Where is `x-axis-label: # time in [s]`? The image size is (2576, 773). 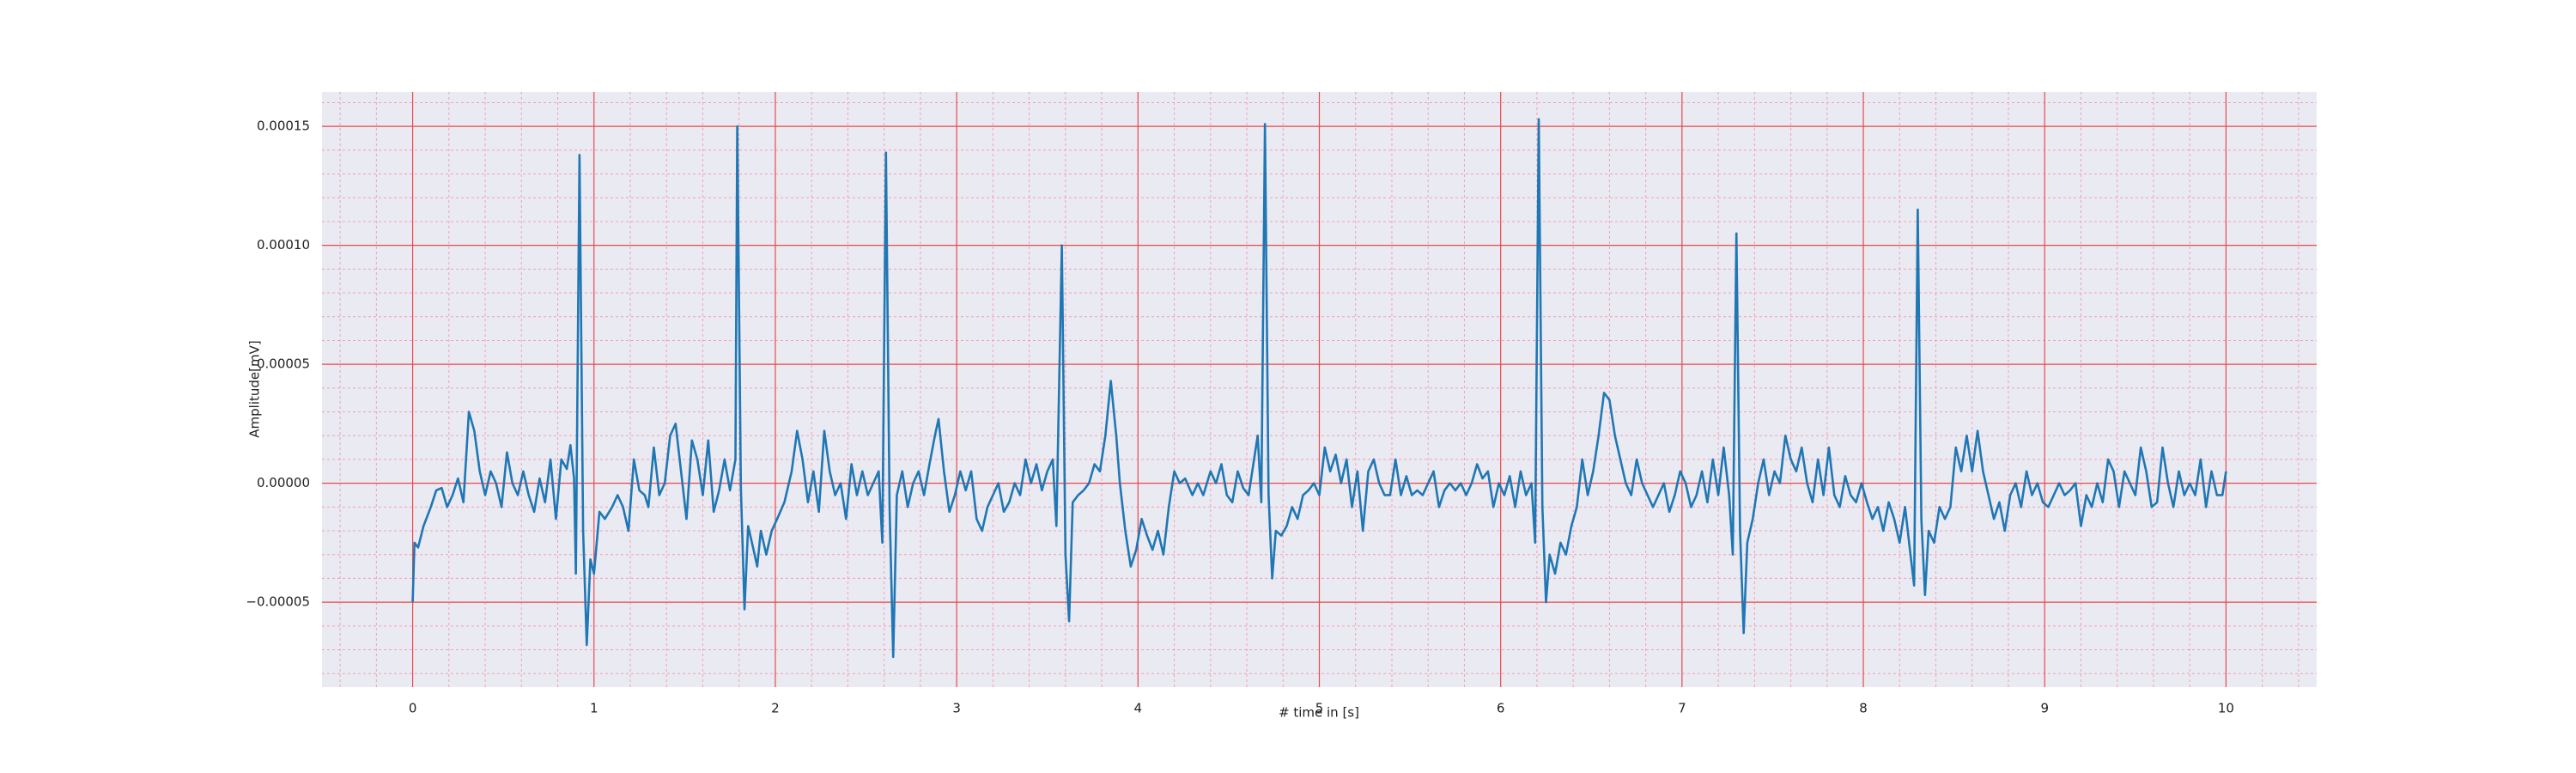 x-axis-label: # time in [s] is located at coordinates (1319, 713).